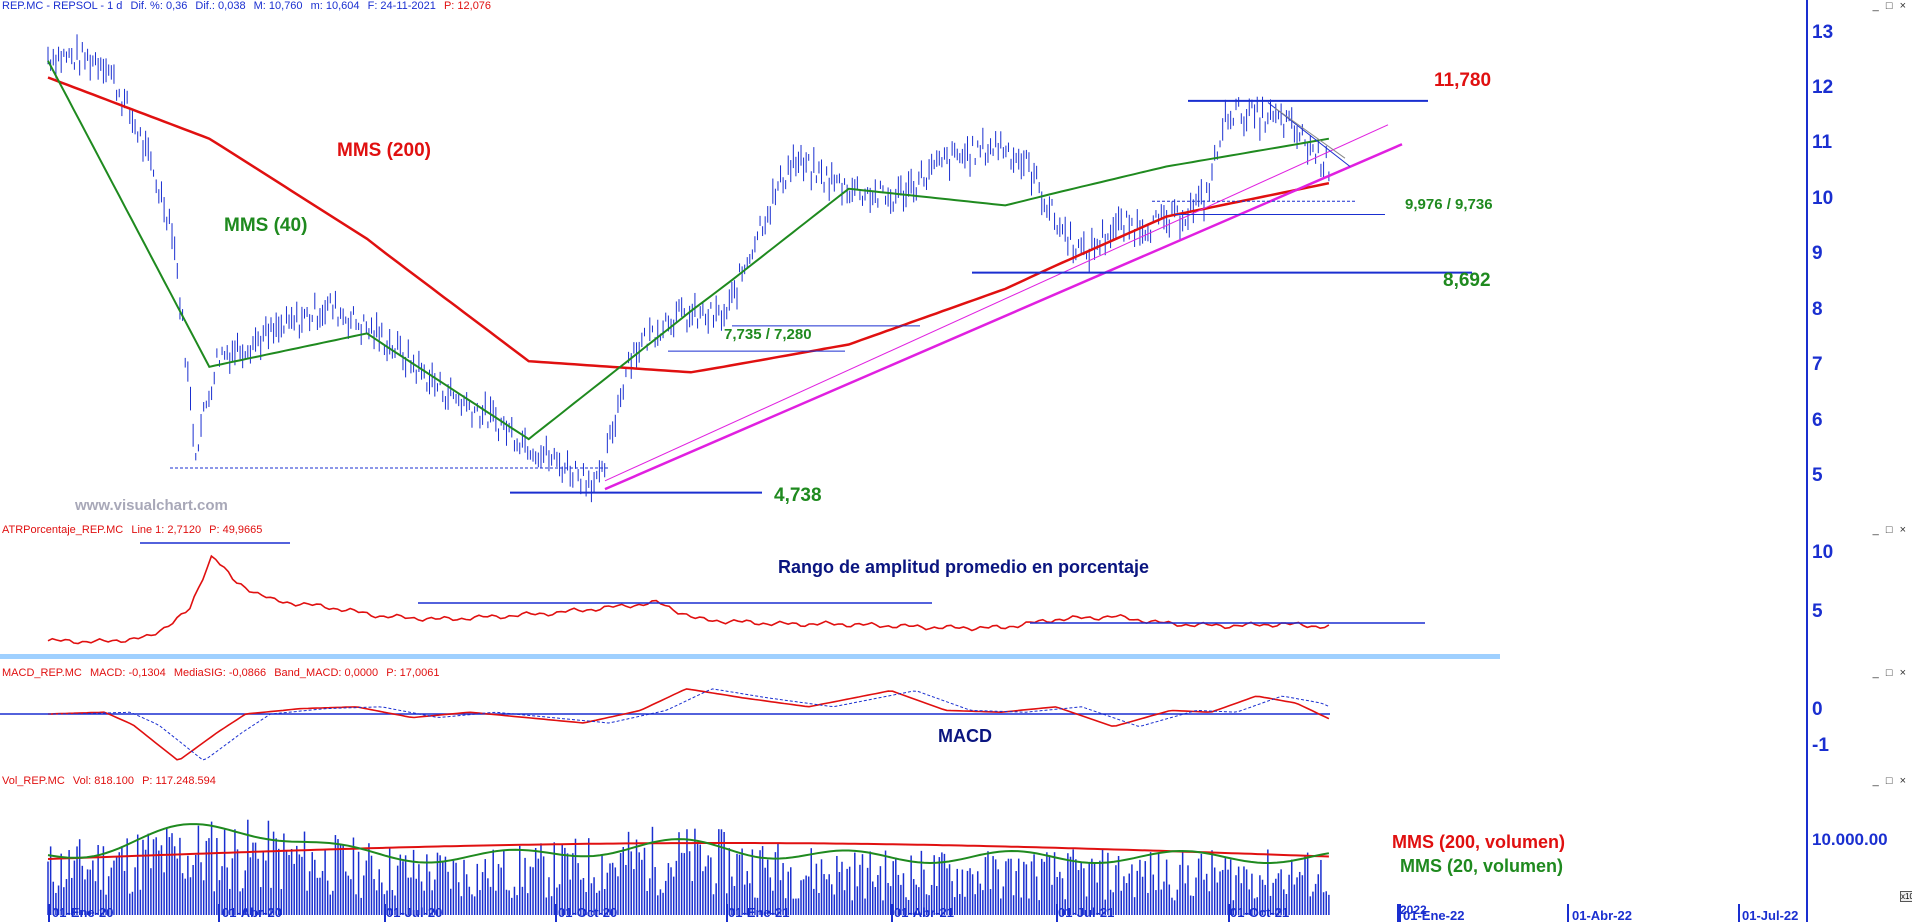 The width and height of the screenshot is (1912, 923). I want to click on level-4738-label: 4,738, so click(798, 495).